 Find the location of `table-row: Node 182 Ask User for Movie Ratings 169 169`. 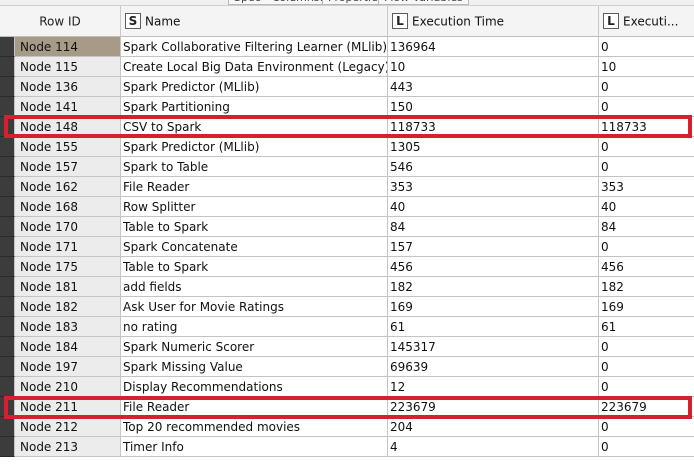

table-row: Node 182 Ask User for Movie Ratings 169 169 is located at coordinates (347, 307).